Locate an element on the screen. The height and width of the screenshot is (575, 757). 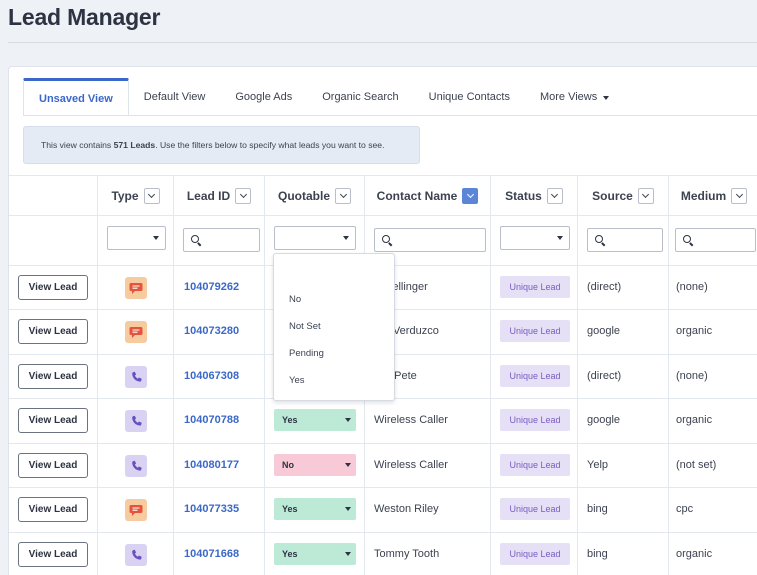
type-filter-select is located at coordinates (136, 238).